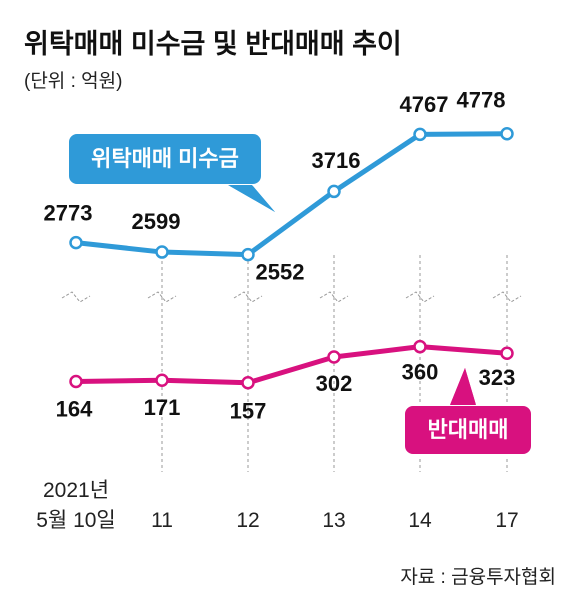 This screenshot has height=594, width=570. What do you see at coordinates (280, 271) in the screenshot?
I see `data-label: 2552` at bounding box center [280, 271].